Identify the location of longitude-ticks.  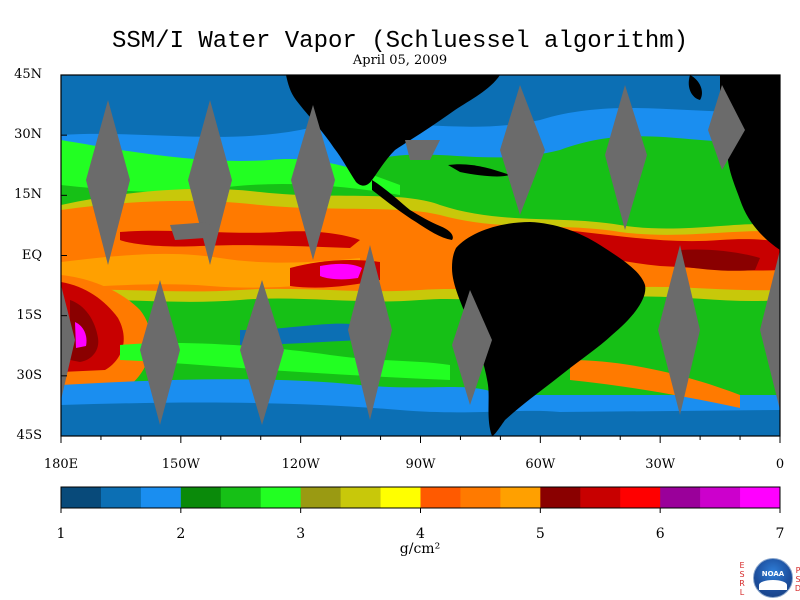
(420, 439).